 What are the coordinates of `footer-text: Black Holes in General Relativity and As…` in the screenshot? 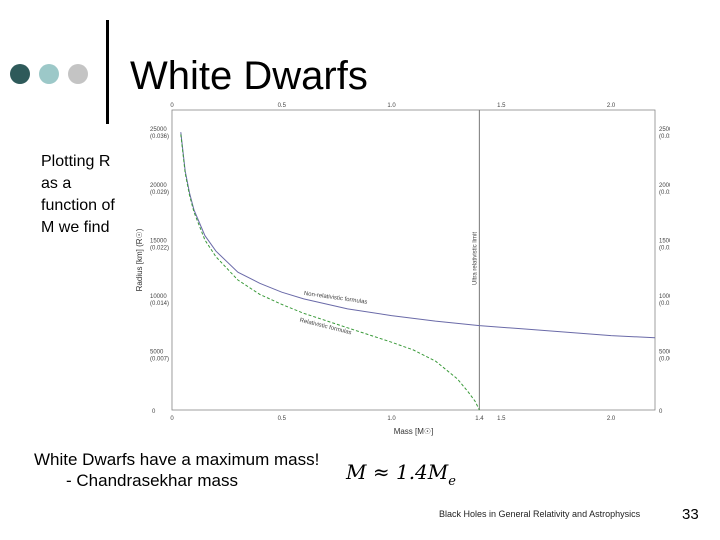 It's located at (540, 514).